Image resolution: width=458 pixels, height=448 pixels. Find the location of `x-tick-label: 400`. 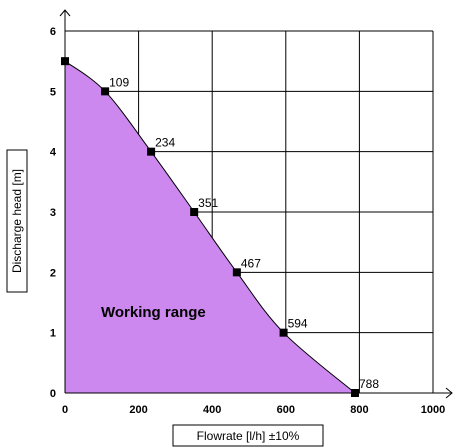

x-tick-label: 400 is located at coordinates (212, 410).